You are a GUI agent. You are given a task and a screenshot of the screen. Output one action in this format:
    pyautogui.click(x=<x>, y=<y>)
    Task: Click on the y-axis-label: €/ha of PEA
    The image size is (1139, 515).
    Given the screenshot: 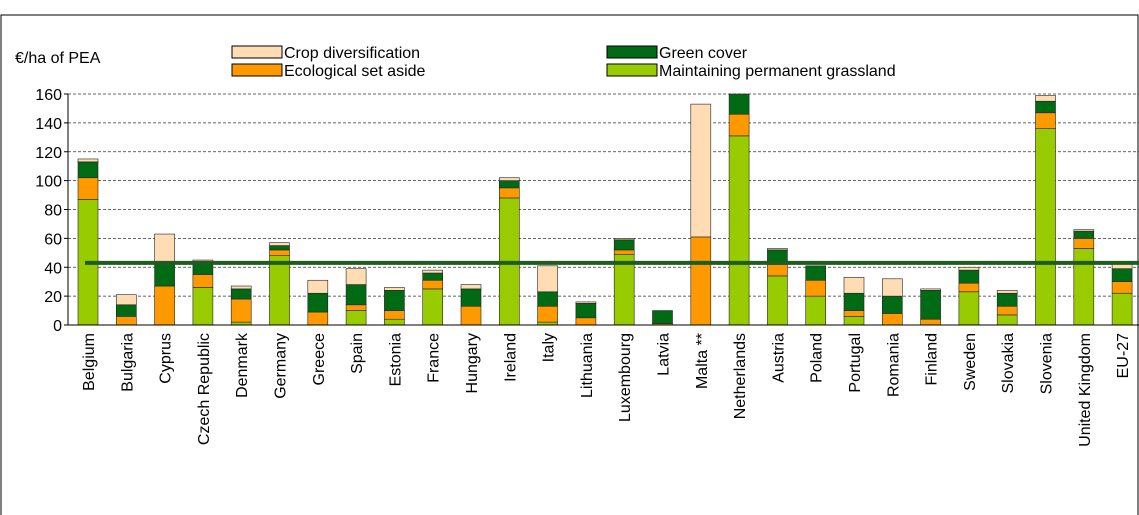 What is the action you would take?
    pyautogui.click(x=58, y=58)
    